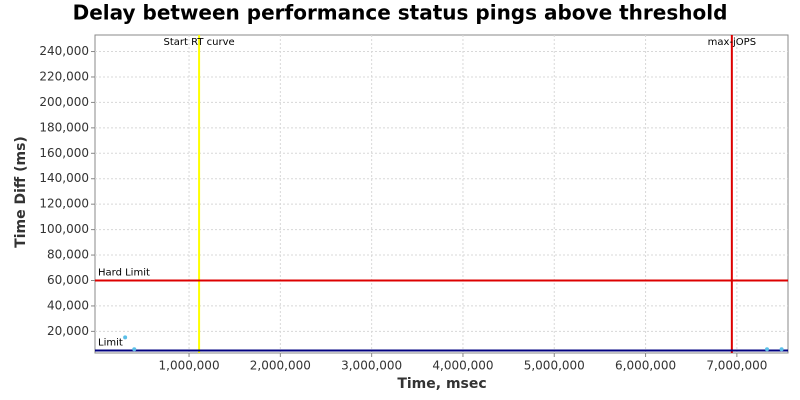 The width and height of the screenshot is (800, 400). Describe the element at coordinates (554, 366) in the screenshot. I see `x-tick-label: 5,000,000` at that location.